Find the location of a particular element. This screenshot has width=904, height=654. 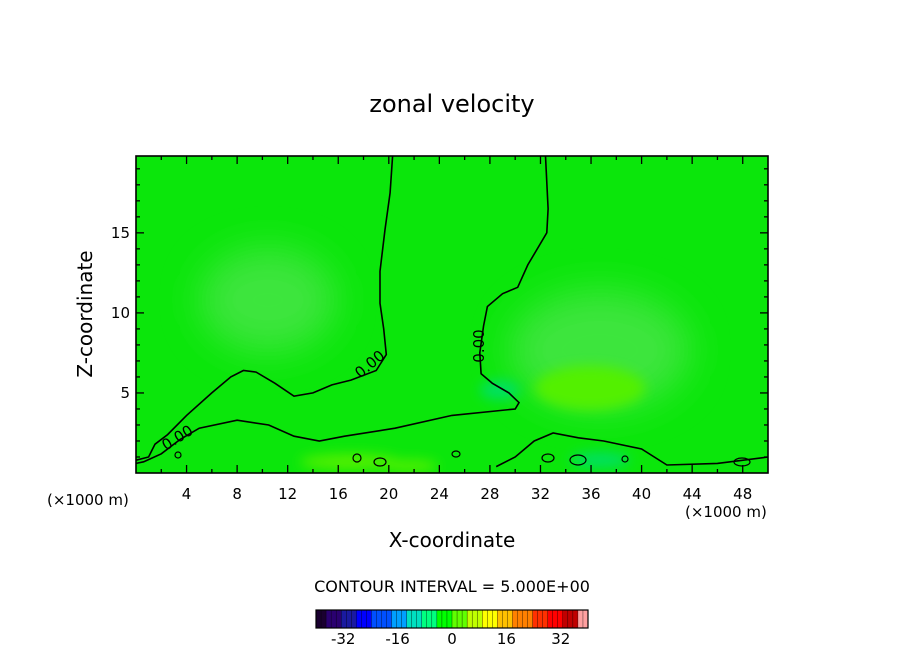

x-tick-label: 20 is located at coordinates (388, 494).